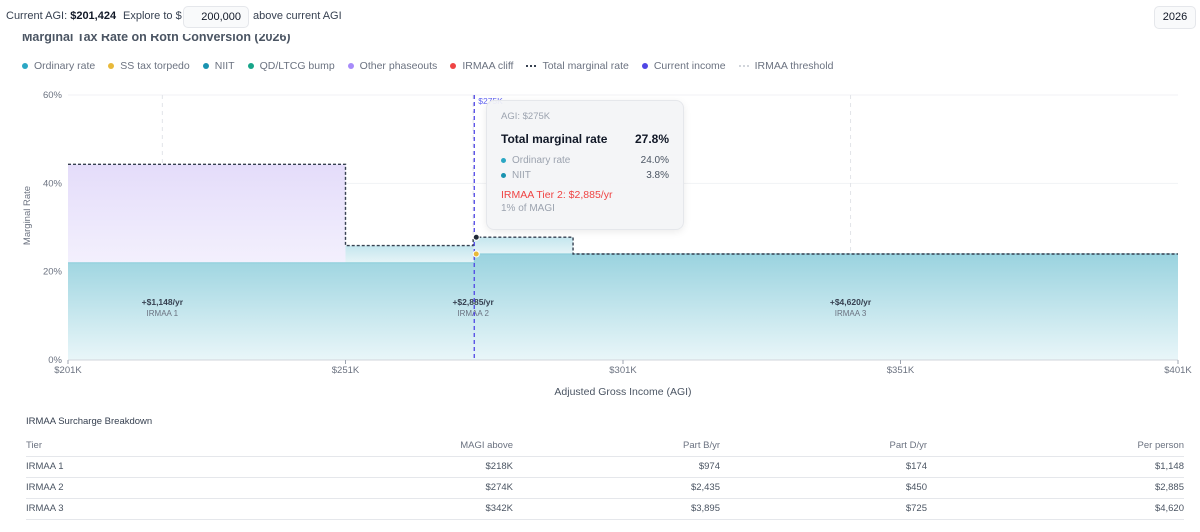 The height and width of the screenshot is (532, 1200). Describe the element at coordinates (823, 488) in the screenshot. I see `table-cell: $450` at that location.